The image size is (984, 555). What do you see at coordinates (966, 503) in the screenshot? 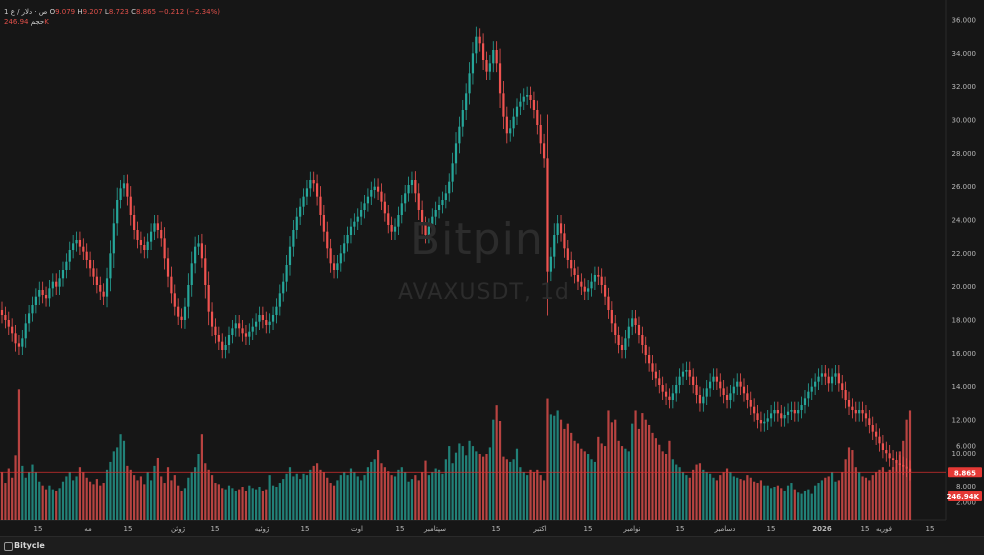
I see `volume-tick-label: 2.000` at bounding box center [966, 503].